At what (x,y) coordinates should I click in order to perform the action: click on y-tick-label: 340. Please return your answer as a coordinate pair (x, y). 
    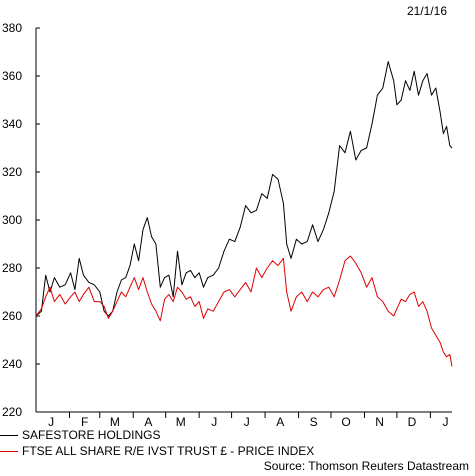
    Looking at the image, I should click on (12, 124).